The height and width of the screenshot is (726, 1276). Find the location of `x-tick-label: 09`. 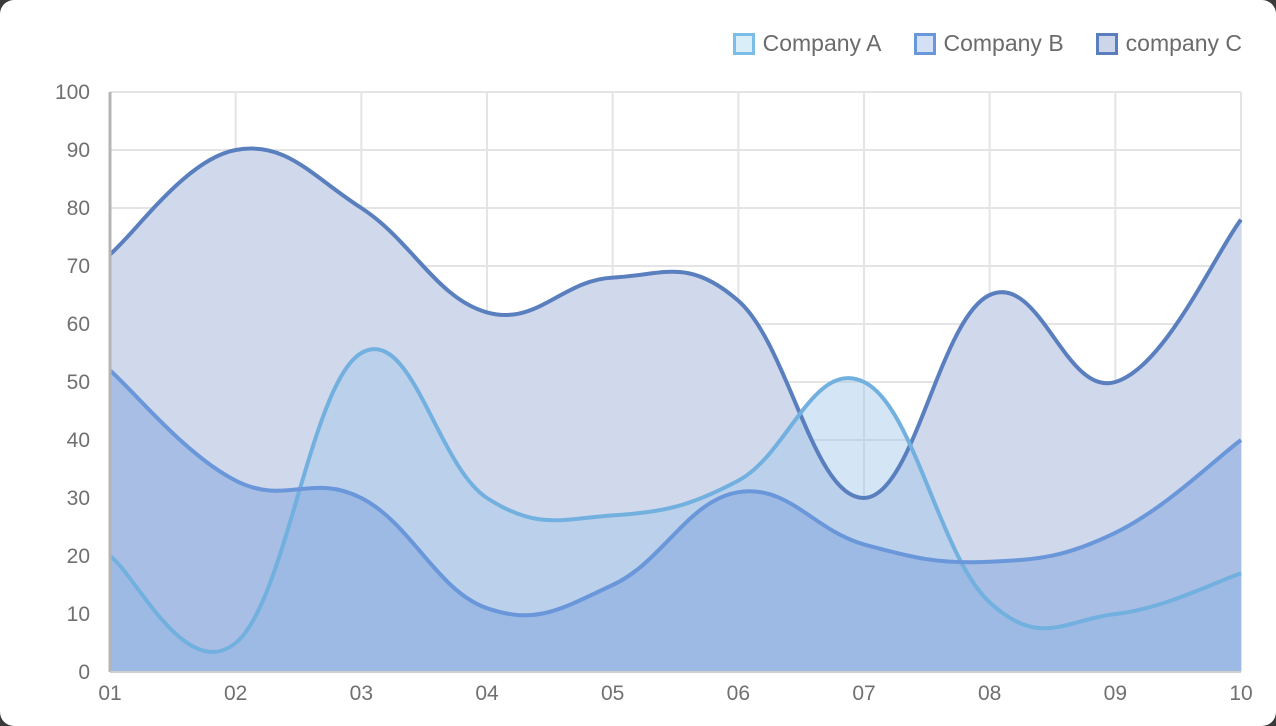

x-tick-label: 09 is located at coordinates (1115, 693).